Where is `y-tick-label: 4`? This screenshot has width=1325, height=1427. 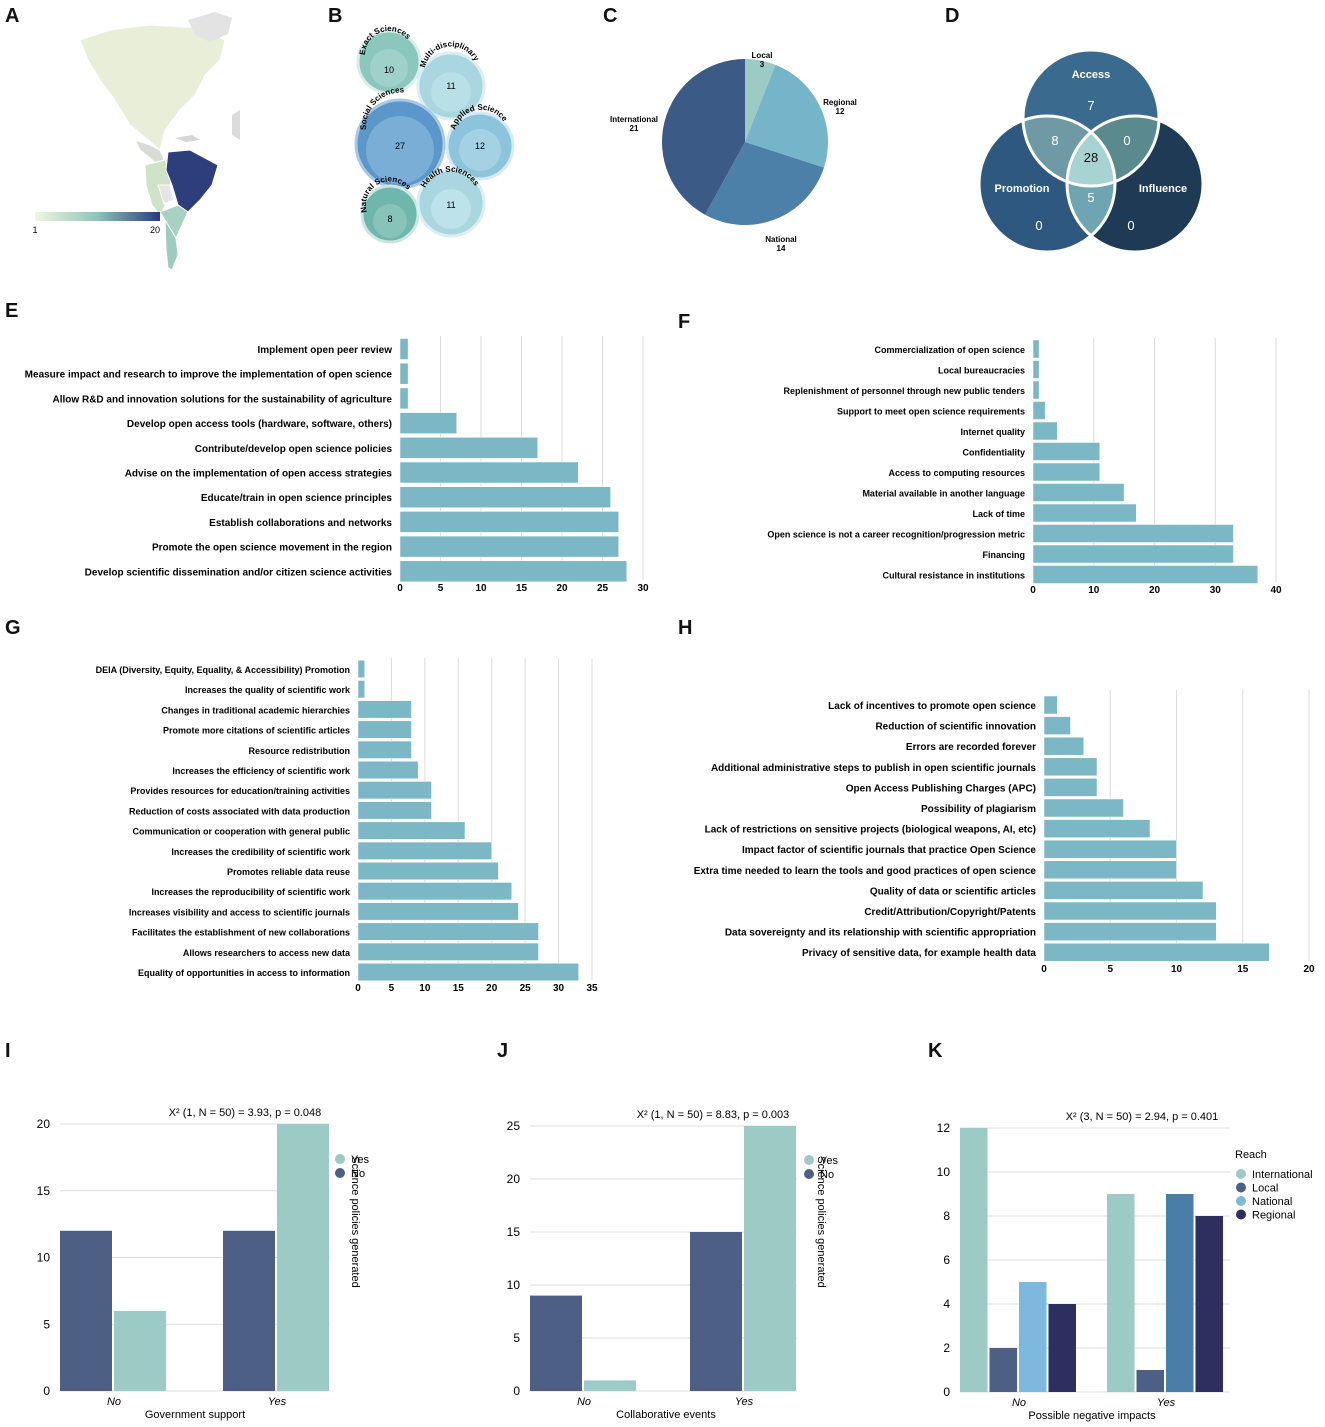
y-tick-label: 4 is located at coordinates (946, 1304).